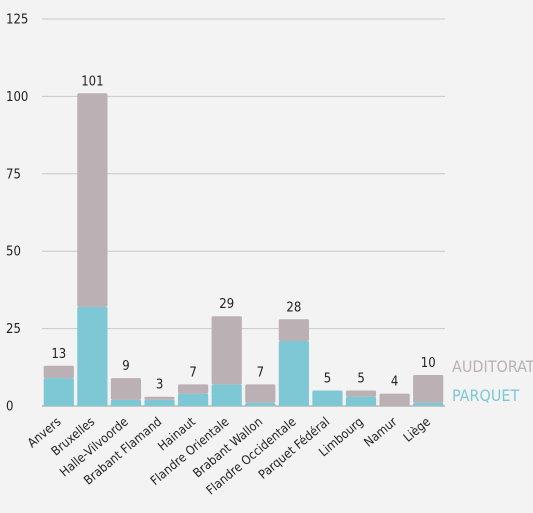  What do you see at coordinates (92, 356) in the screenshot?
I see `bar-parquet-bruxelles` at bounding box center [92, 356].